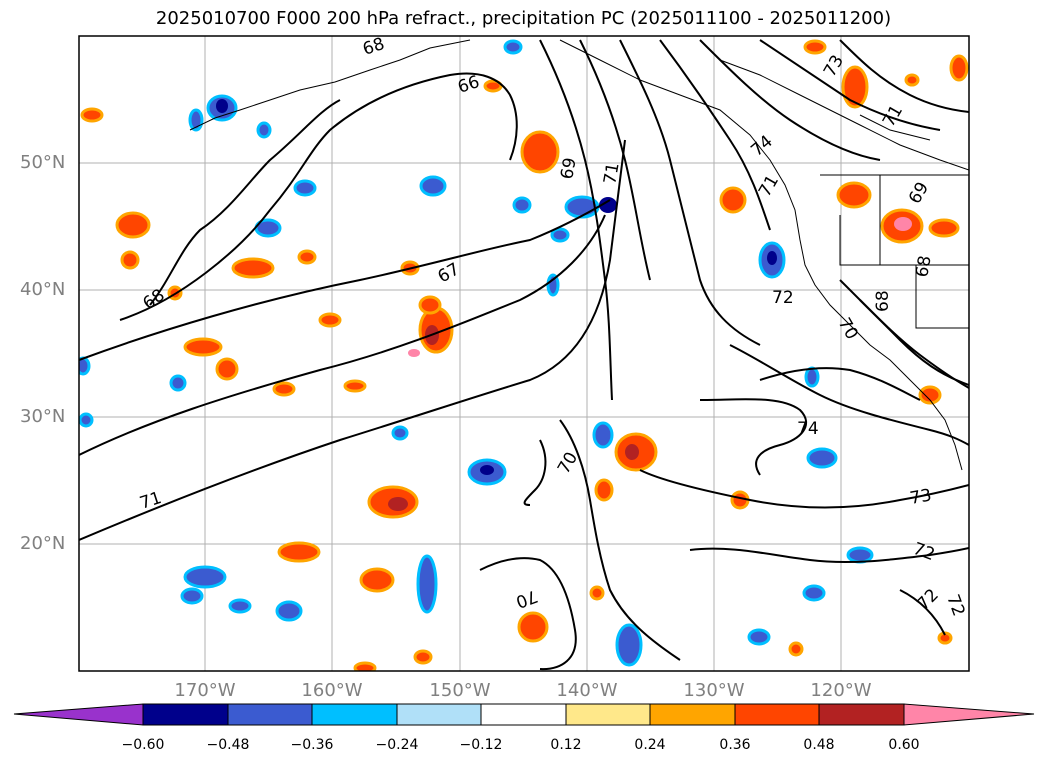 The height and width of the screenshot is (765, 1047). What do you see at coordinates (43, 543) in the screenshot?
I see `lat-label-20n: 20°N` at bounding box center [43, 543].